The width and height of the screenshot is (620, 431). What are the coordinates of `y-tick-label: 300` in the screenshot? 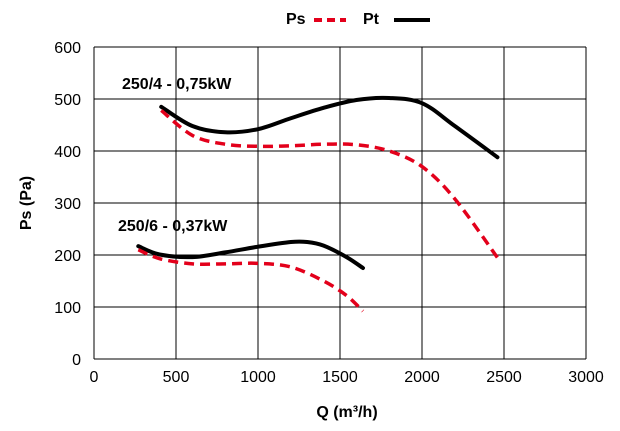 It's located at (67, 204).